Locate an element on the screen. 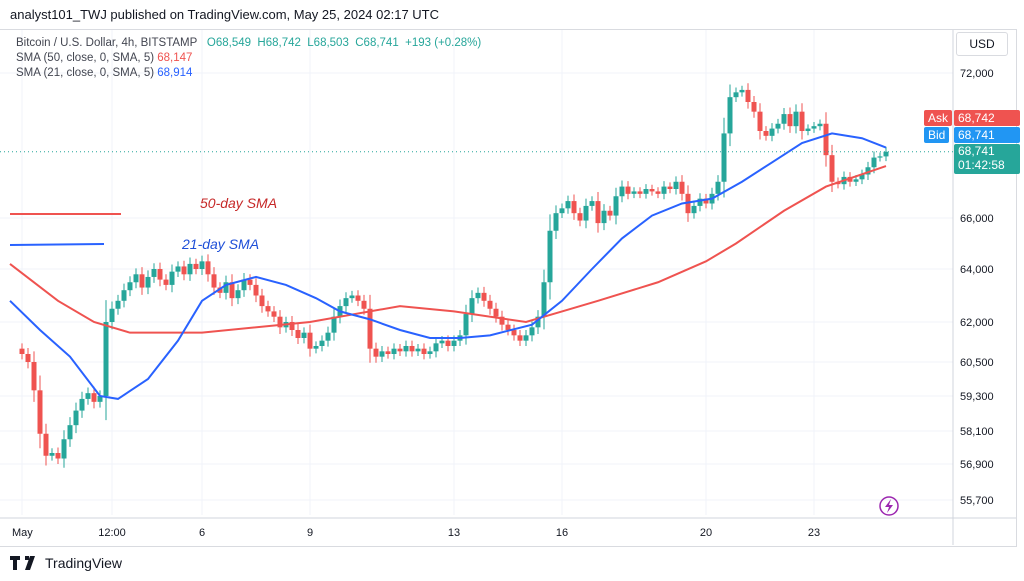 The height and width of the screenshot is (581, 1024). x-tick-label: 6 is located at coordinates (202, 533).